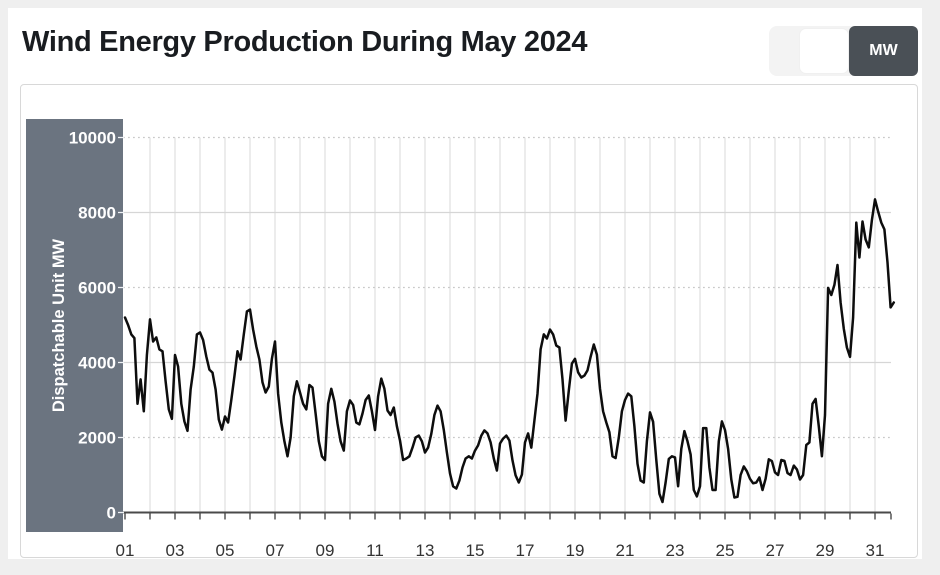 The height and width of the screenshot is (575, 940). What do you see at coordinates (92, 138) in the screenshot?
I see `svg-text: 10000` at bounding box center [92, 138].